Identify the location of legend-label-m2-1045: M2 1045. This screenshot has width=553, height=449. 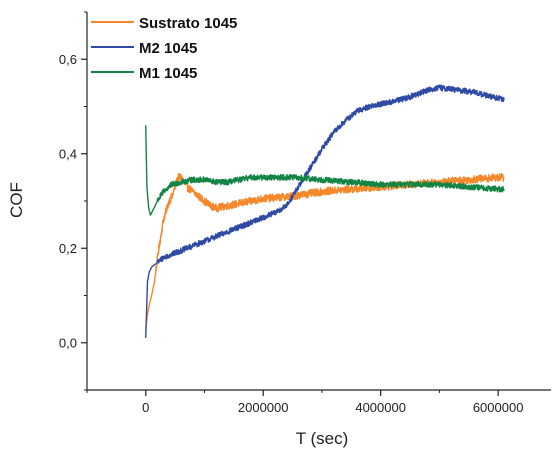
(168, 48).